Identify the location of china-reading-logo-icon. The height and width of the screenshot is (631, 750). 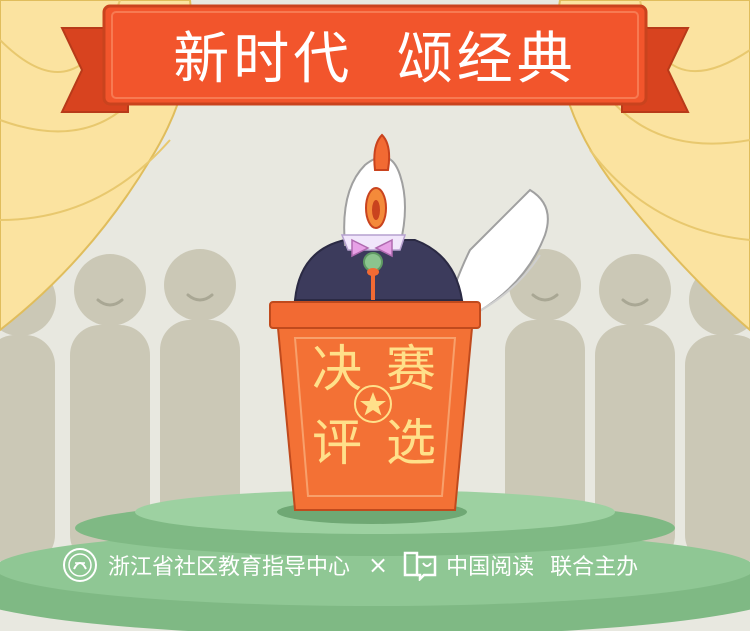
(420, 566).